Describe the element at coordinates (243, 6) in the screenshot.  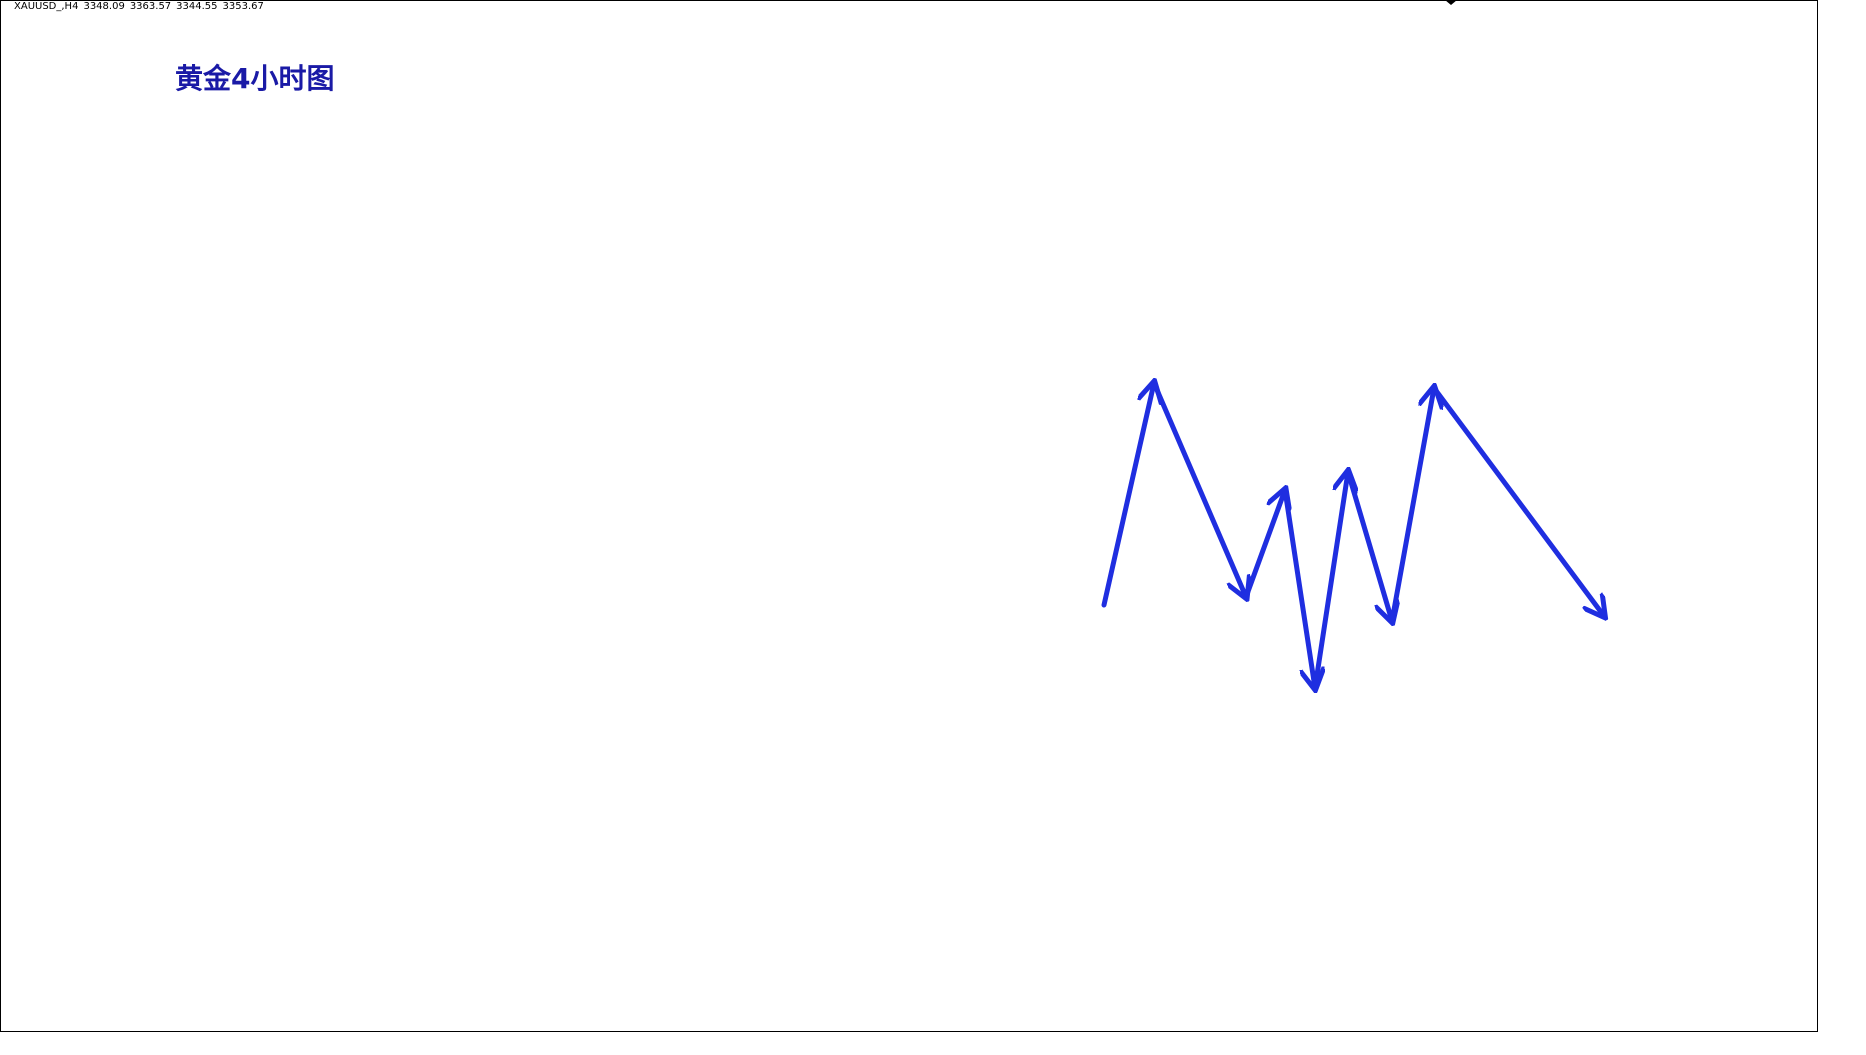
I see `close: 3353.67` at that location.